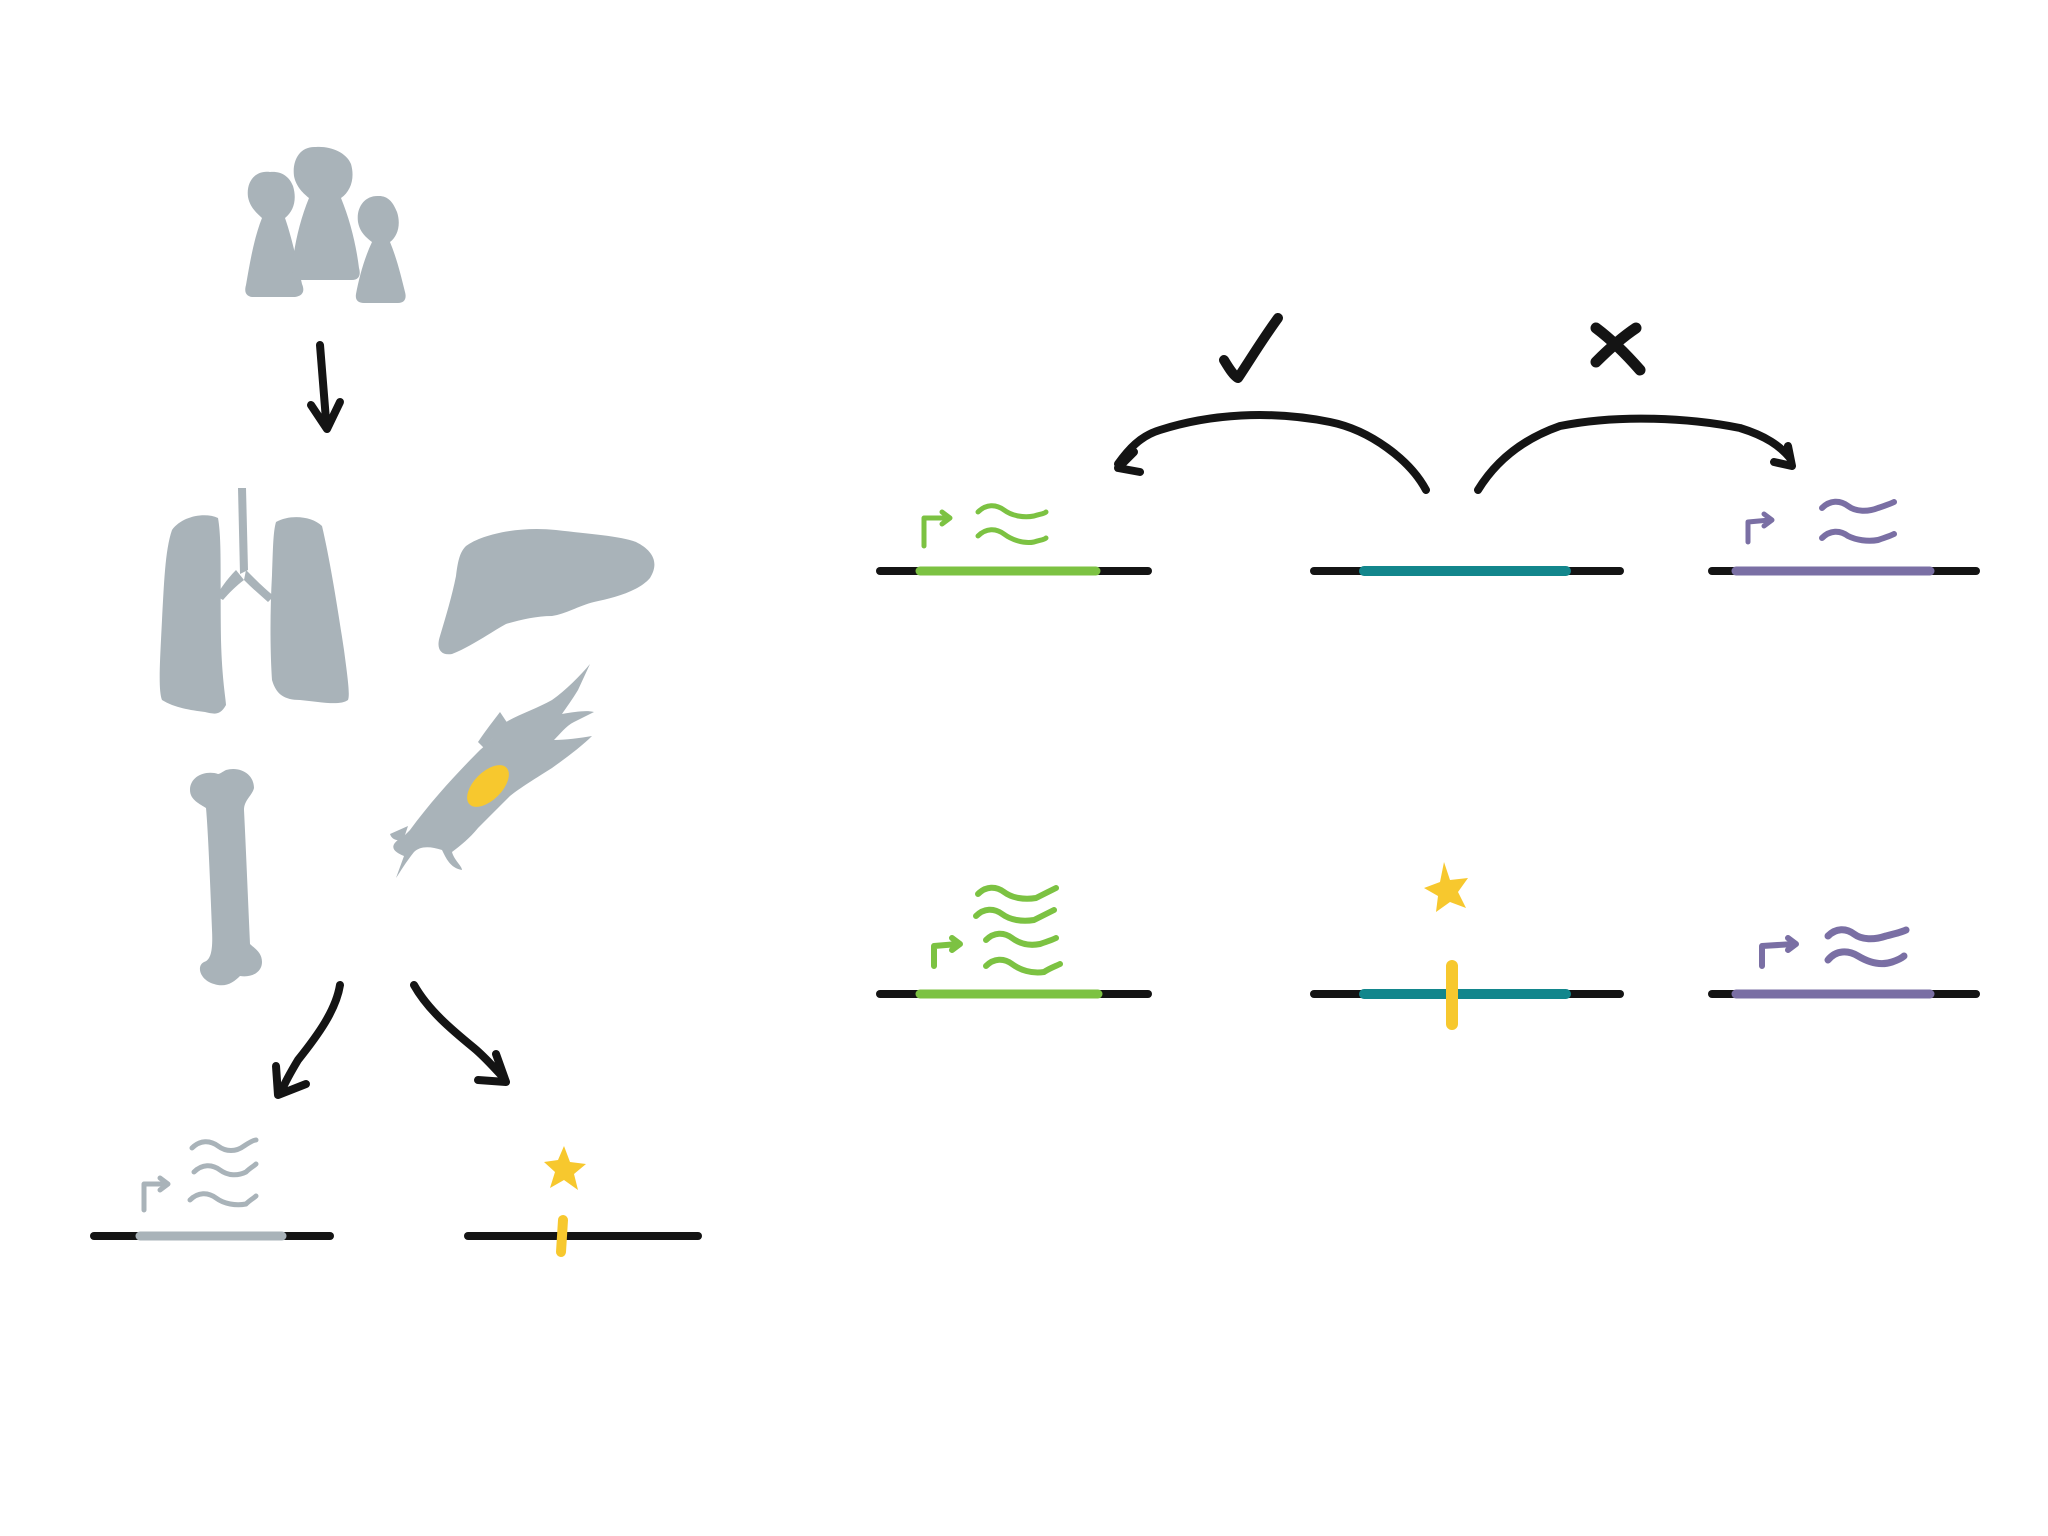 The width and height of the screenshot is (2048, 1536). Describe the element at coordinates (1618, 349) in the screenshot. I see `cross-mark-icon: ✗` at that location.